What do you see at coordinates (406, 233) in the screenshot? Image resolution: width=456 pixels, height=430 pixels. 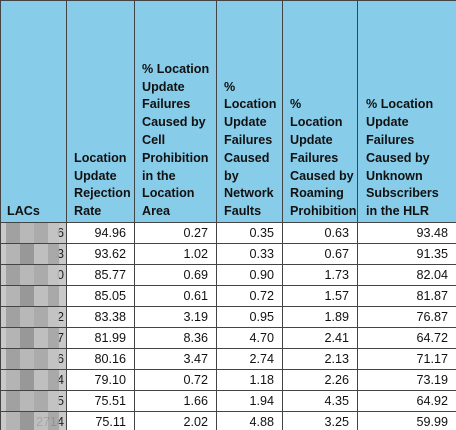 I see `unknown-subscribers-cell: 93.48` at bounding box center [406, 233].